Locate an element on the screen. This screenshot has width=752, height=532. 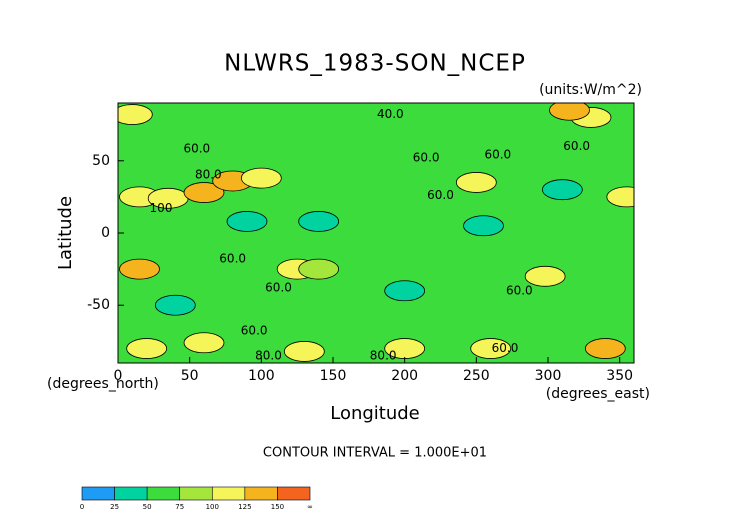
y-tick-label: 50 is located at coordinates (101, 161).